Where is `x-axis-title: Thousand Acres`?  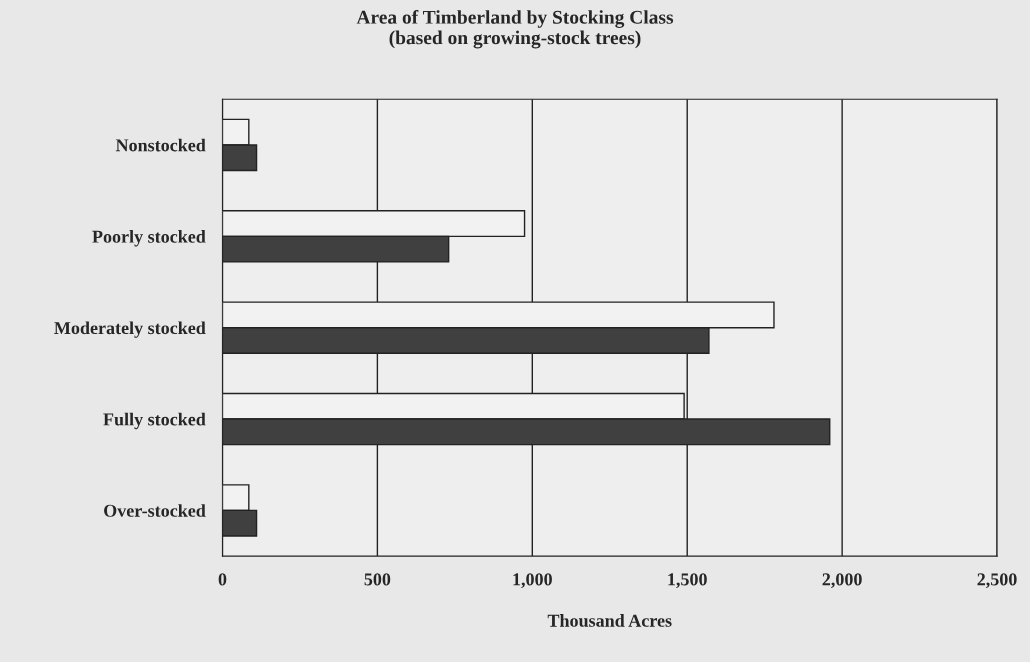 x-axis-title: Thousand Acres is located at coordinates (609, 620).